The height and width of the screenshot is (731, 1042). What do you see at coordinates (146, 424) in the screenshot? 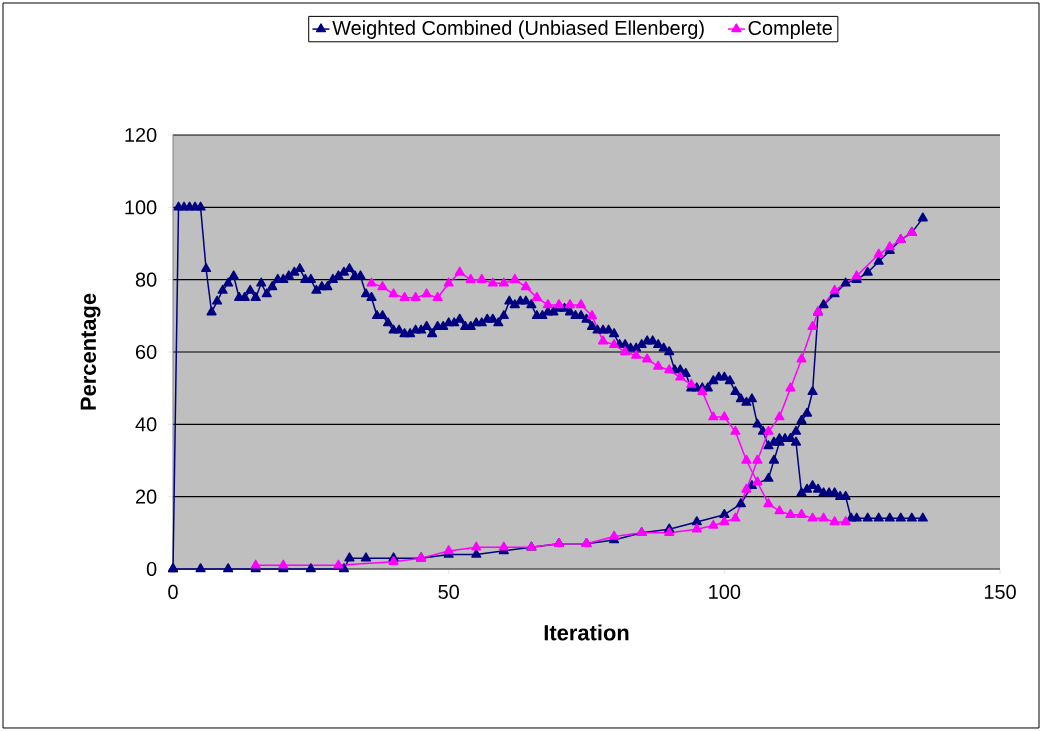
I see `y-tick-label: 40` at bounding box center [146, 424].